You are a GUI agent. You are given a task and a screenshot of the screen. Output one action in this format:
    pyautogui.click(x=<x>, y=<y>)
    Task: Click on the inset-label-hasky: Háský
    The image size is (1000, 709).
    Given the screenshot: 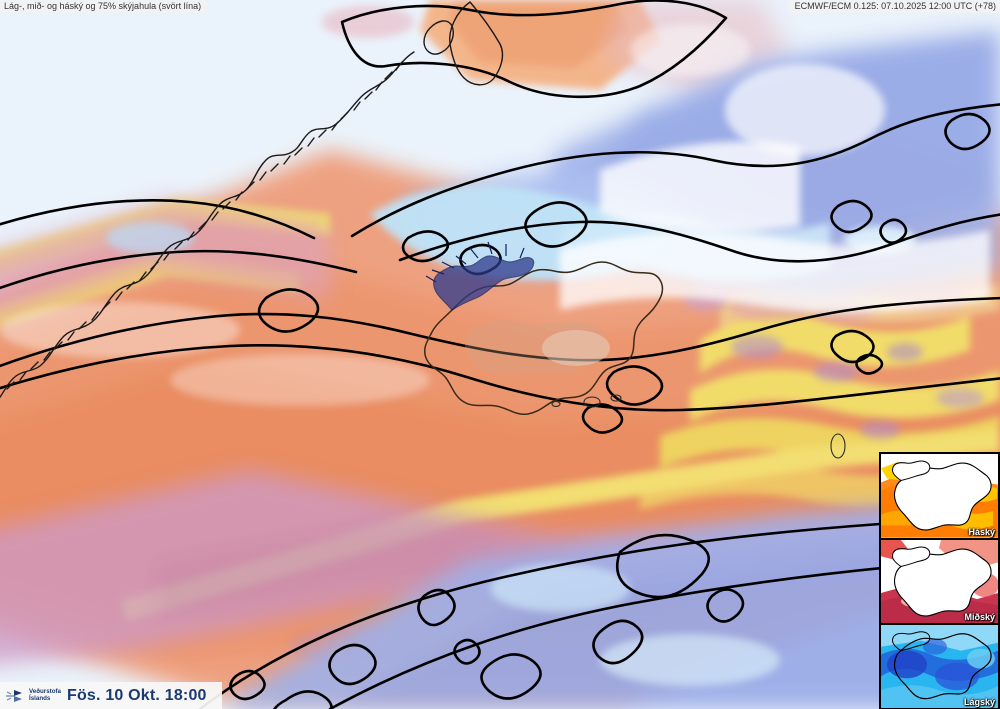 What is the action you would take?
    pyautogui.click(x=981, y=531)
    